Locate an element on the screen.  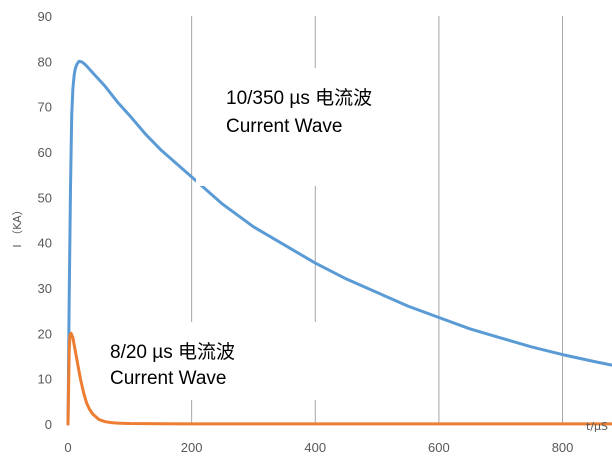
y-tick-label-30: 30 is located at coordinates (45, 288).